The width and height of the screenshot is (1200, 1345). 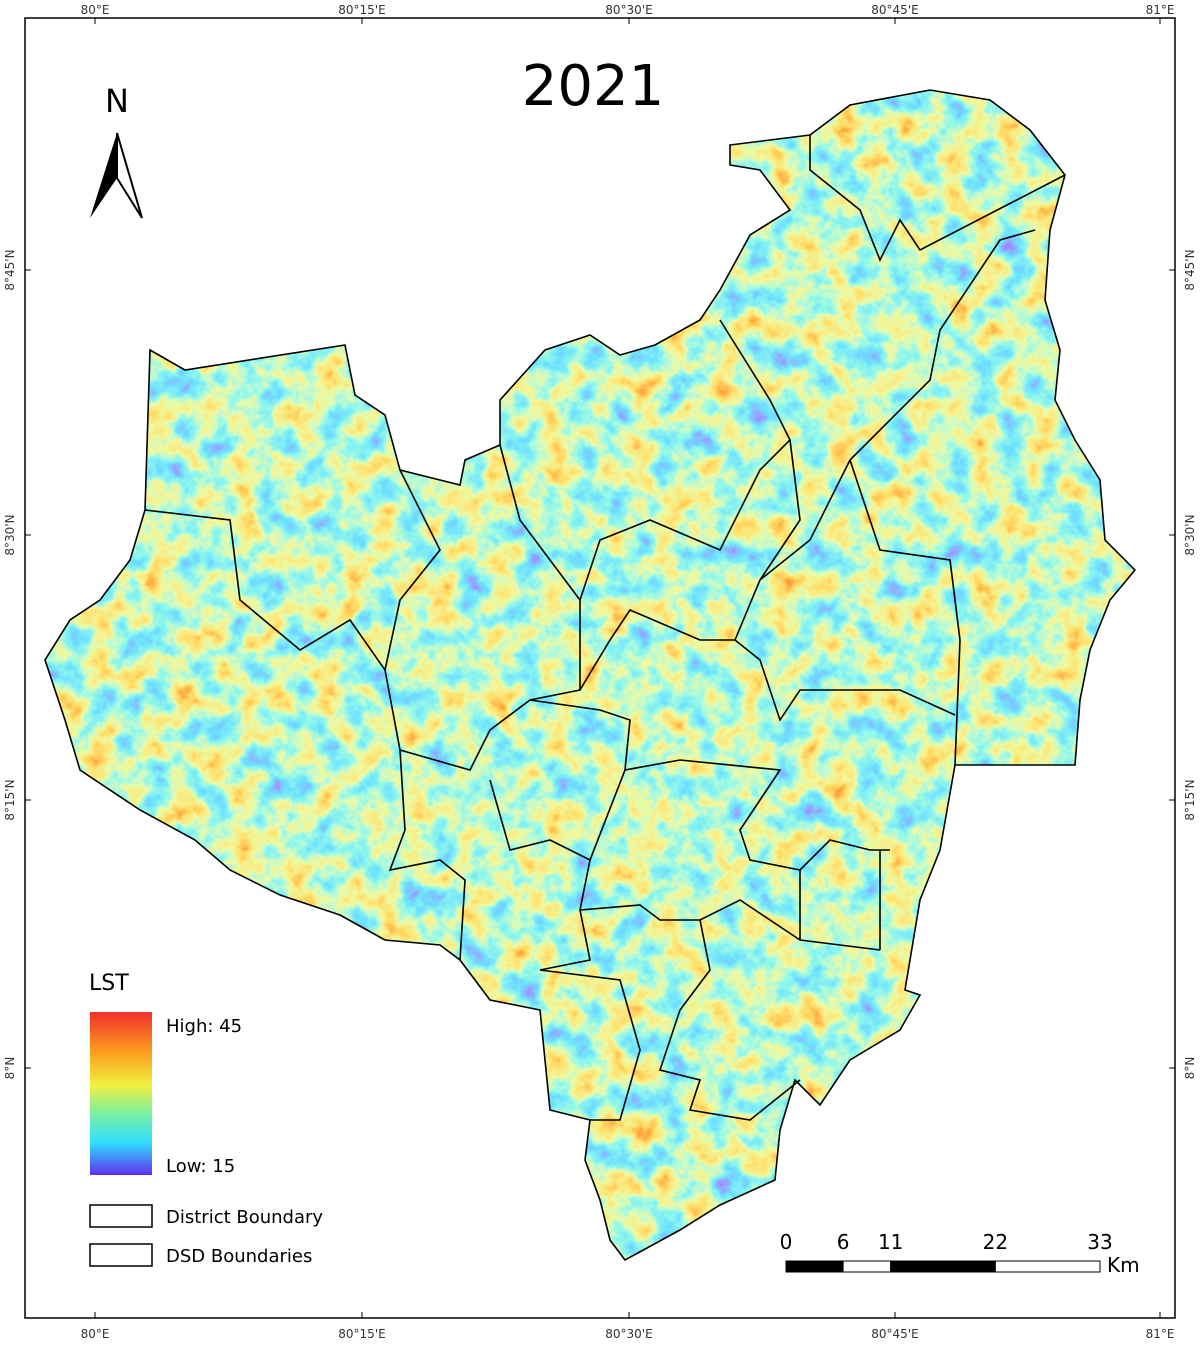 I want to click on legend-item: DSD Boundaries, so click(x=239, y=1256).